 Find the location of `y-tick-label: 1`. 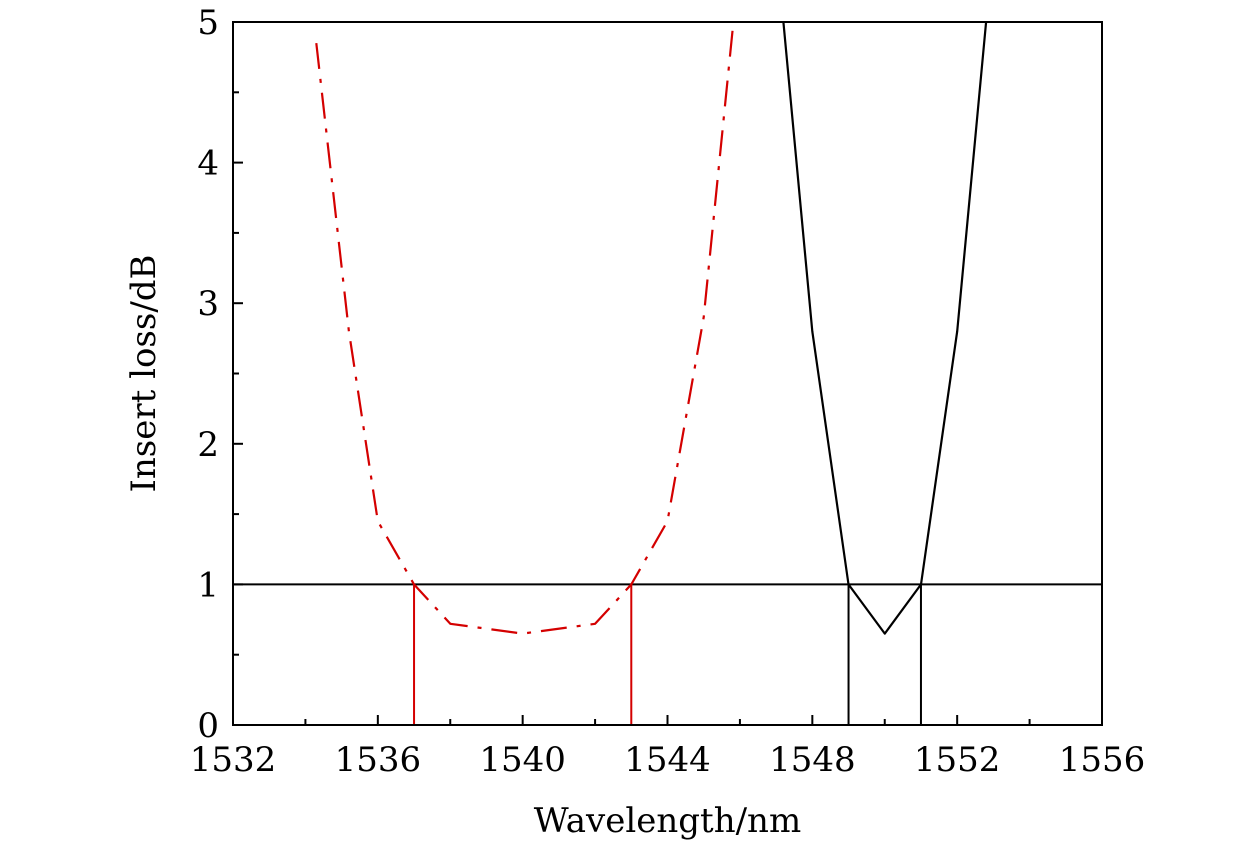

y-tick-label: 1 is located at coordinates (208, 585).